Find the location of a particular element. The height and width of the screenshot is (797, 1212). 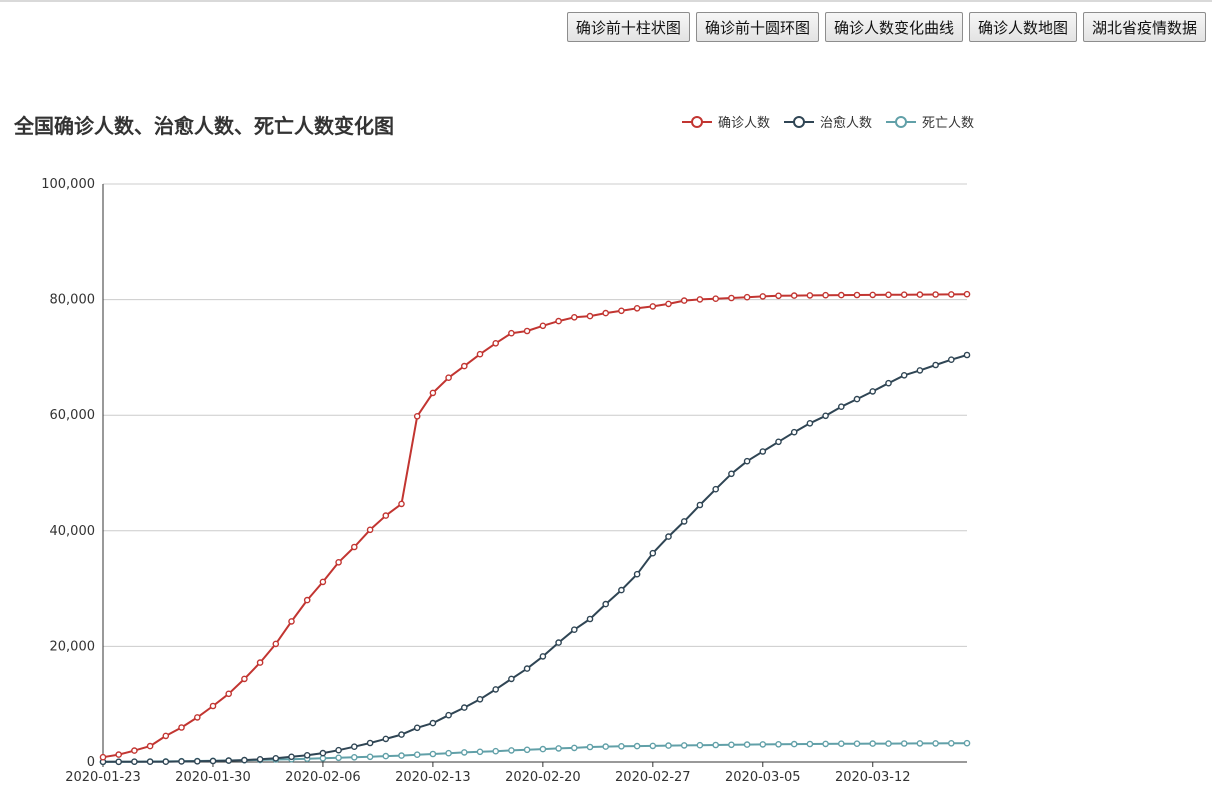

y-tick-label: 80,000 is located at coordinates (73, 300).